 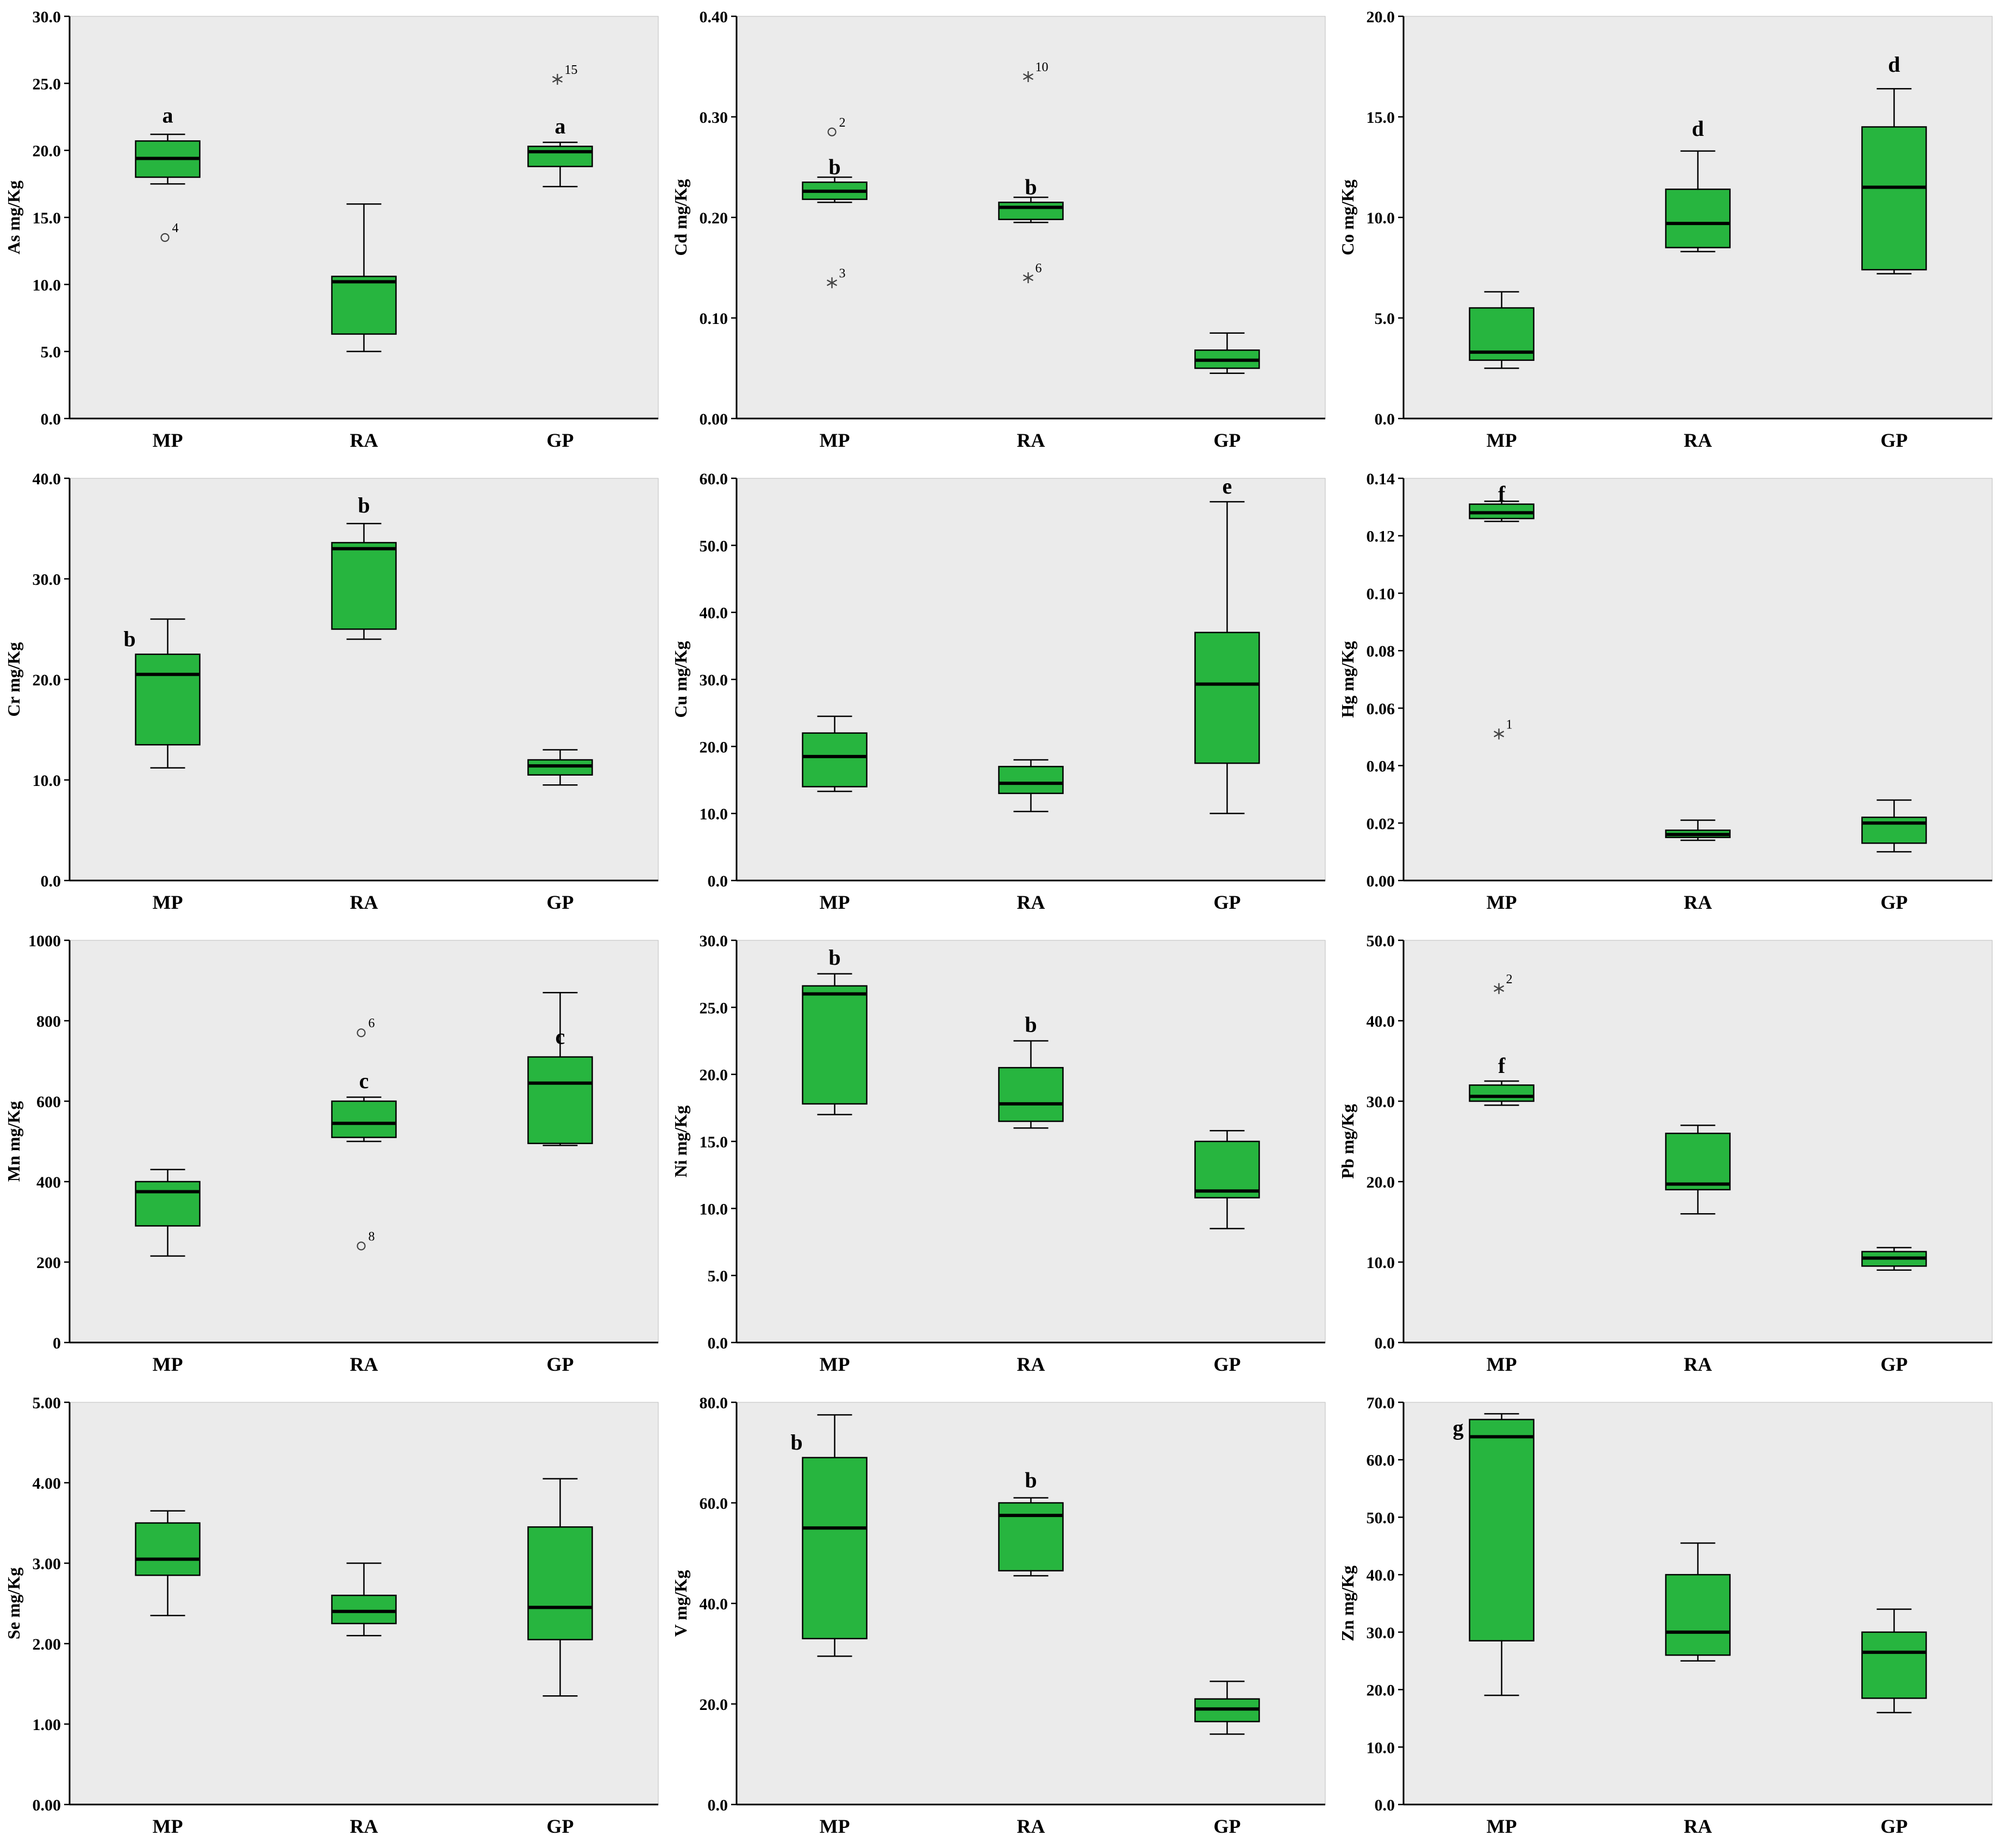 What do you see at coordinates (333, 1155) in the screenshot?
I see `boxplot-panel-mn: 0 200 400 600 800 1000 Mn mg/Kg MP RA 6 8 c GP c` at bounding box center [333, 1155].